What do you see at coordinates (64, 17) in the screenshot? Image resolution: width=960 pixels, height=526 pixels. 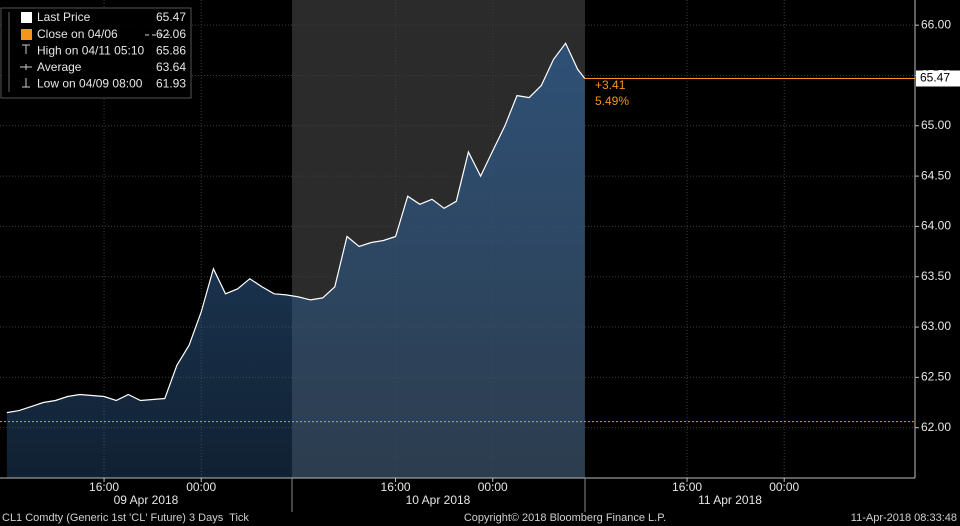 I see `legend-label: Last Price` at bounding box center [64, 17].